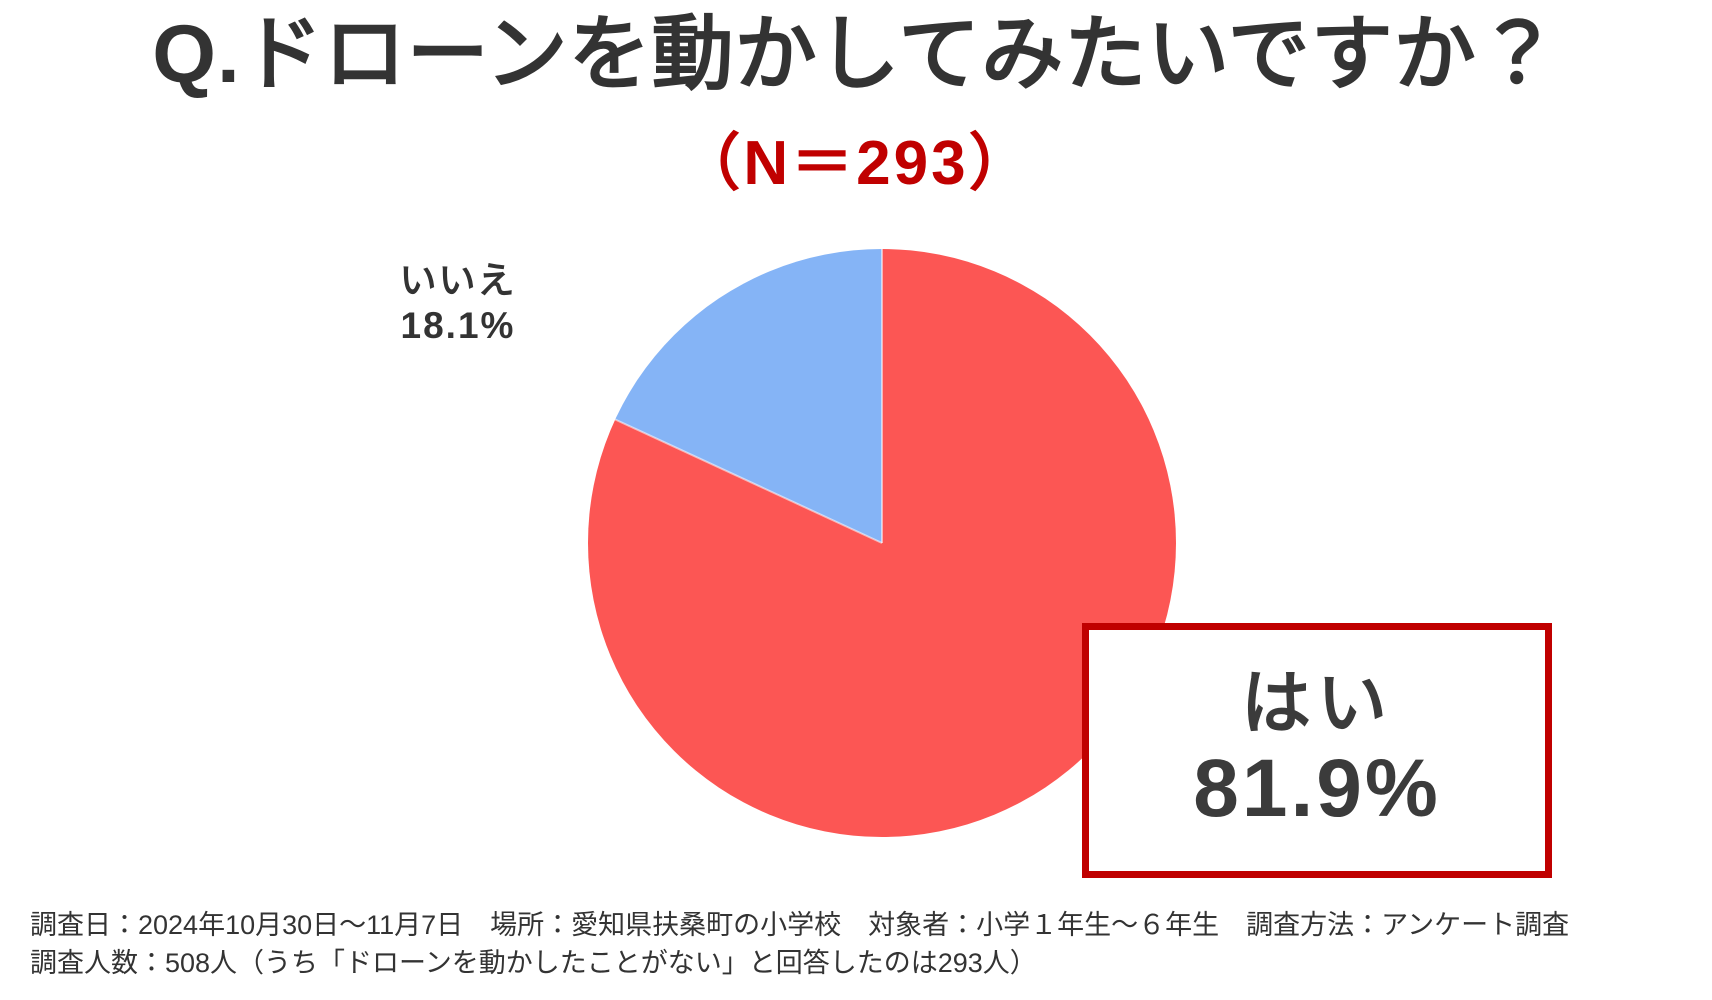  I want to click on no-slice-percent: 18.1%, so click(458, 326).